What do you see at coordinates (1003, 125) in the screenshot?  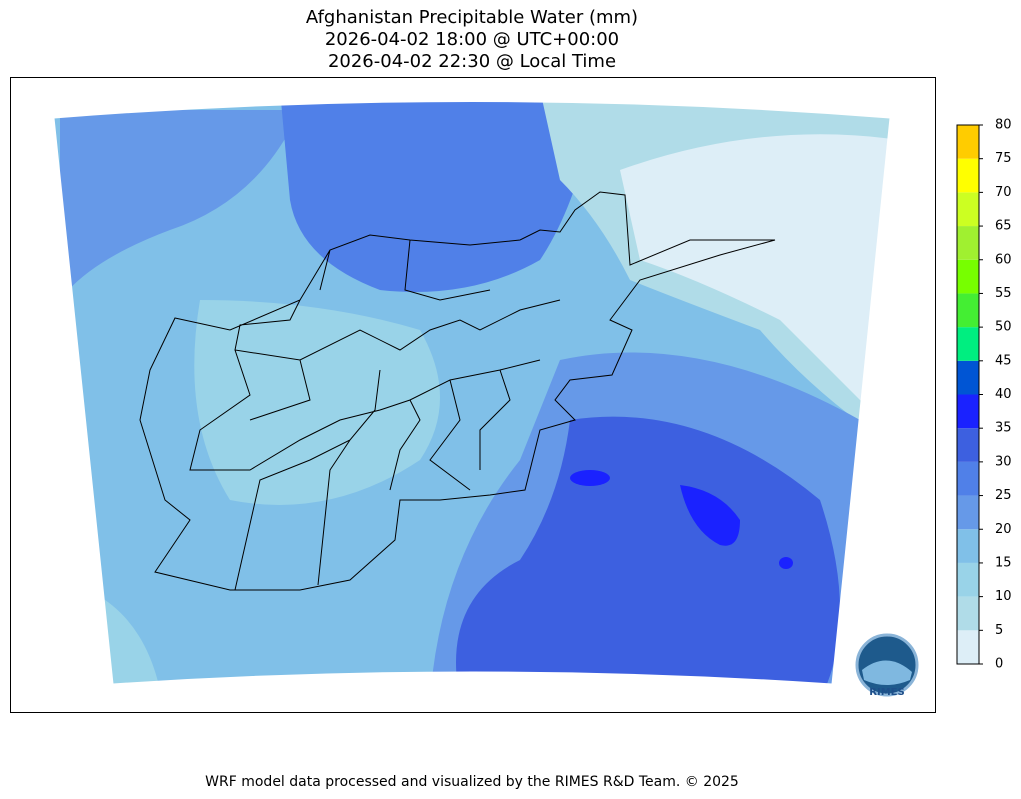 I see `colorbar-tick-label: 80` at bounding box center [1003, 125].